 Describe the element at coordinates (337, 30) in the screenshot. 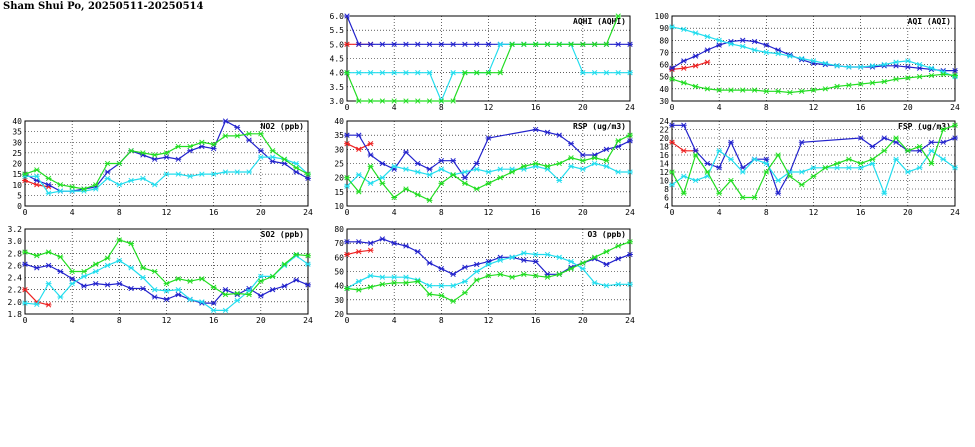

I see `y-tick-label: 5.5` at that location.